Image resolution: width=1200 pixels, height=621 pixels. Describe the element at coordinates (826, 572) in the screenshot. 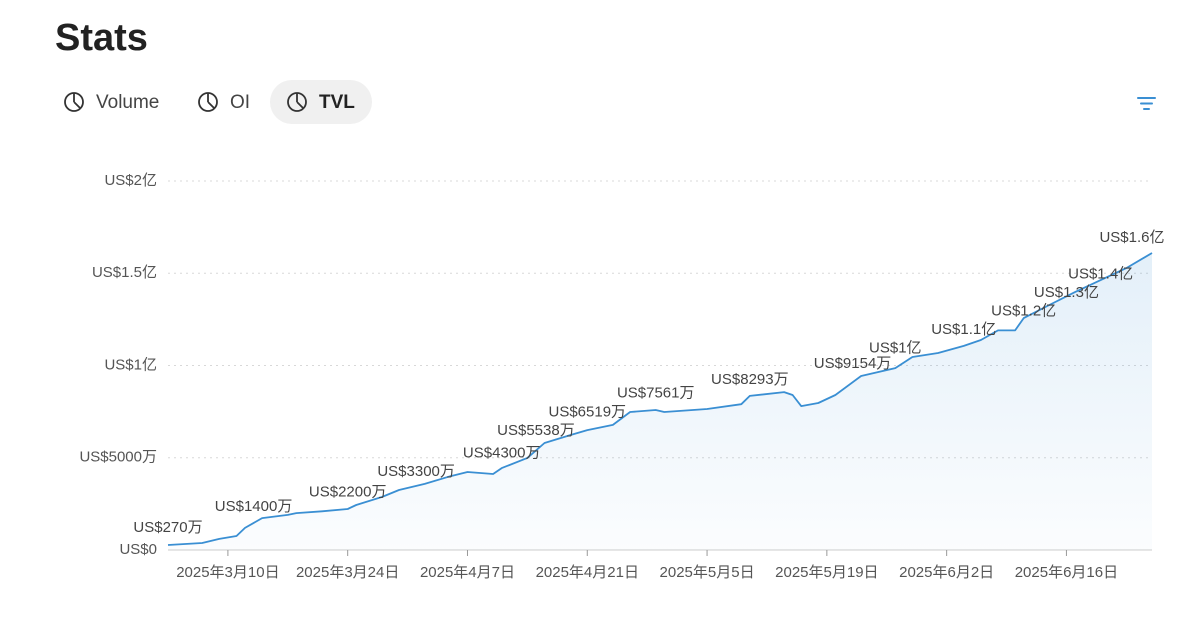

I see `x-tick-label: 2025年5月19日` at that location.